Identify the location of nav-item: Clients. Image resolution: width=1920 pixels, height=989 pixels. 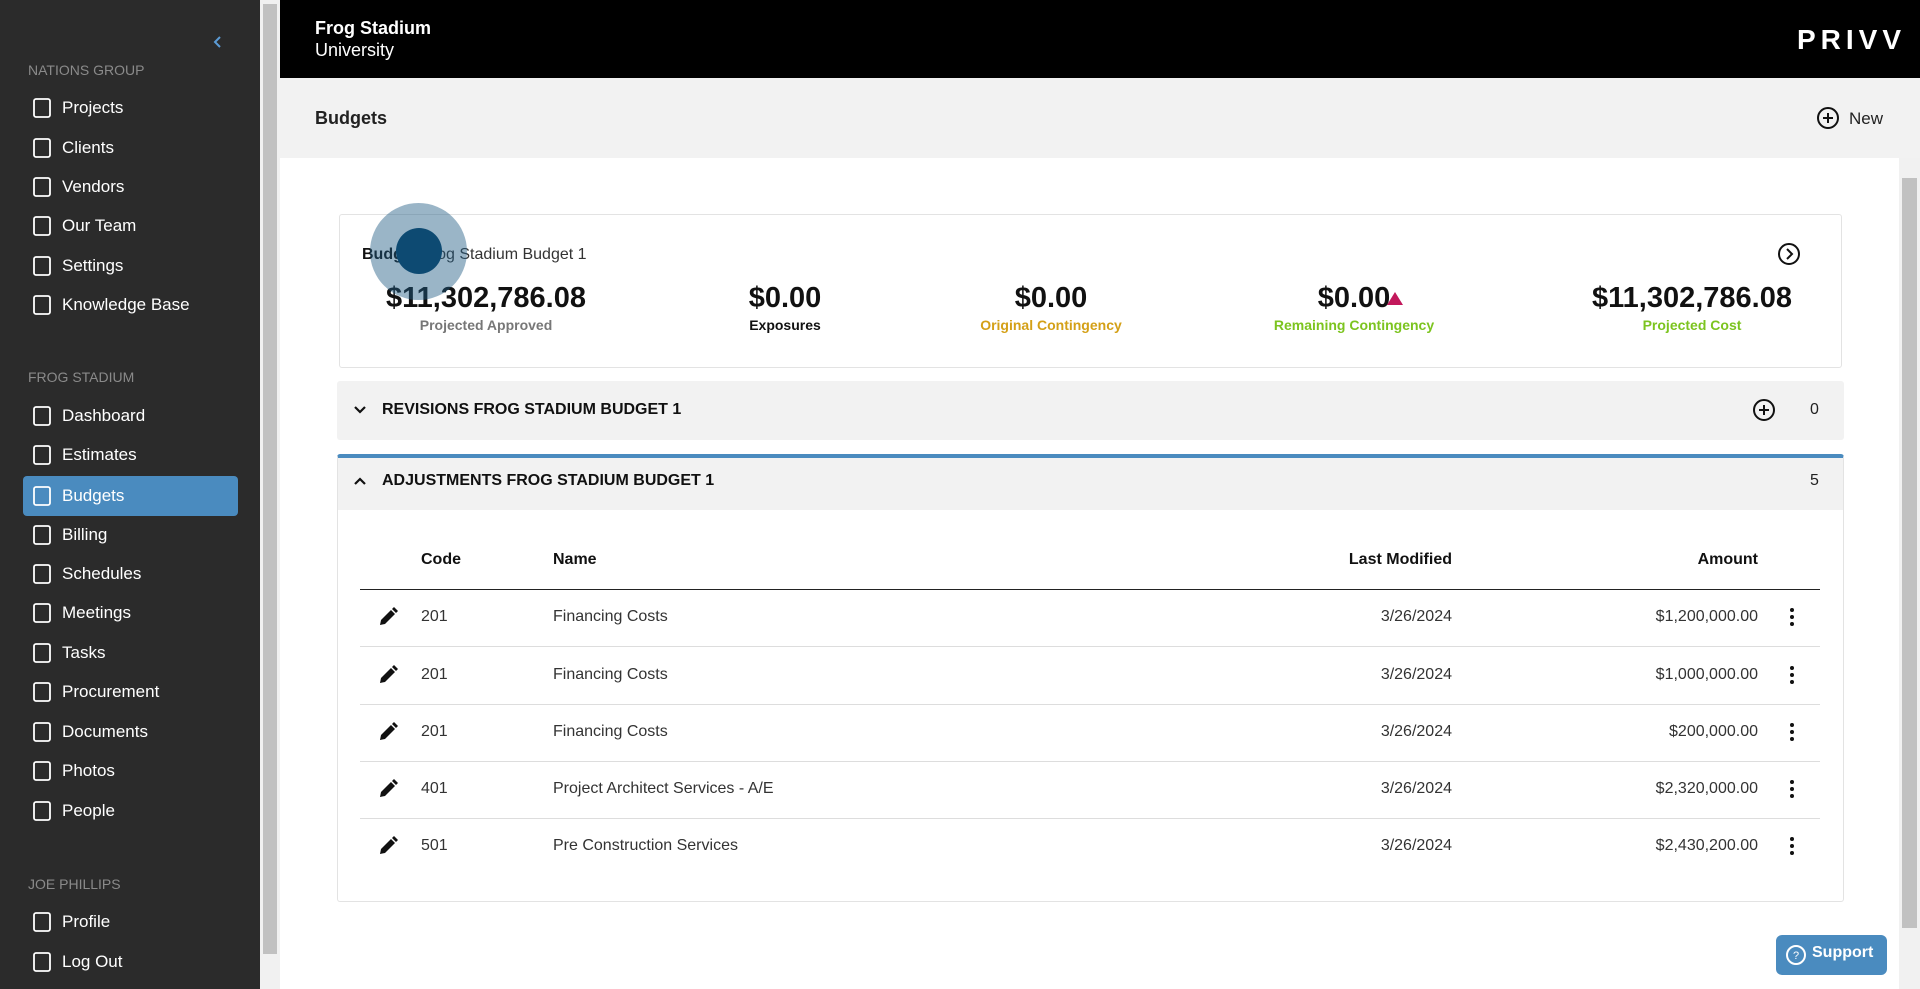
(88, 147).